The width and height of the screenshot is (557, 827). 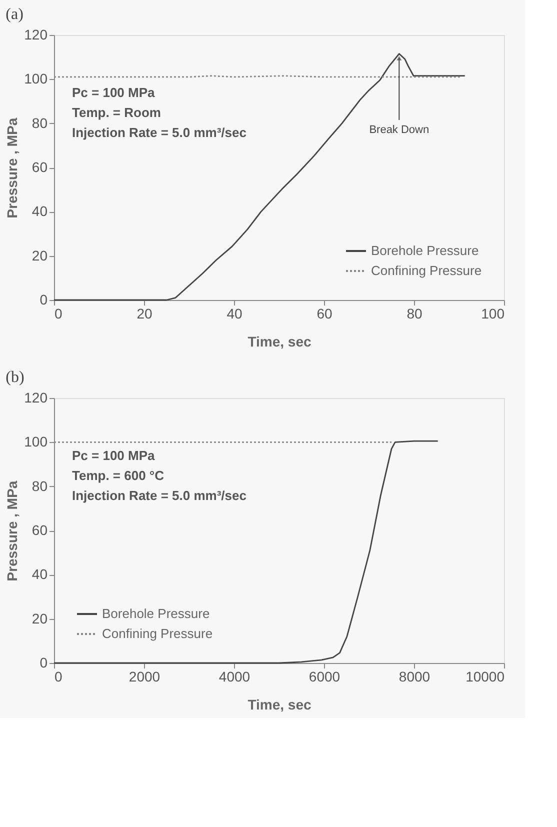 What do you see at coordinates (234, 676) in the screenshot?
I see `x-tick-label: 4000` at bounding box center [234, 676].